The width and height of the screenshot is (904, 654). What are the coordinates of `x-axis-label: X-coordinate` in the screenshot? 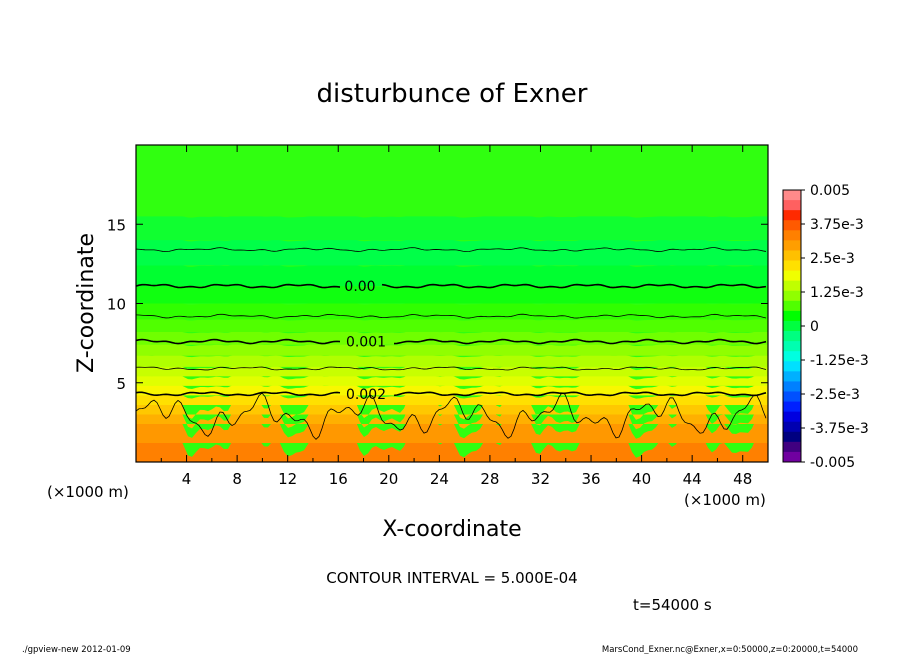 It's located at (451, 529).